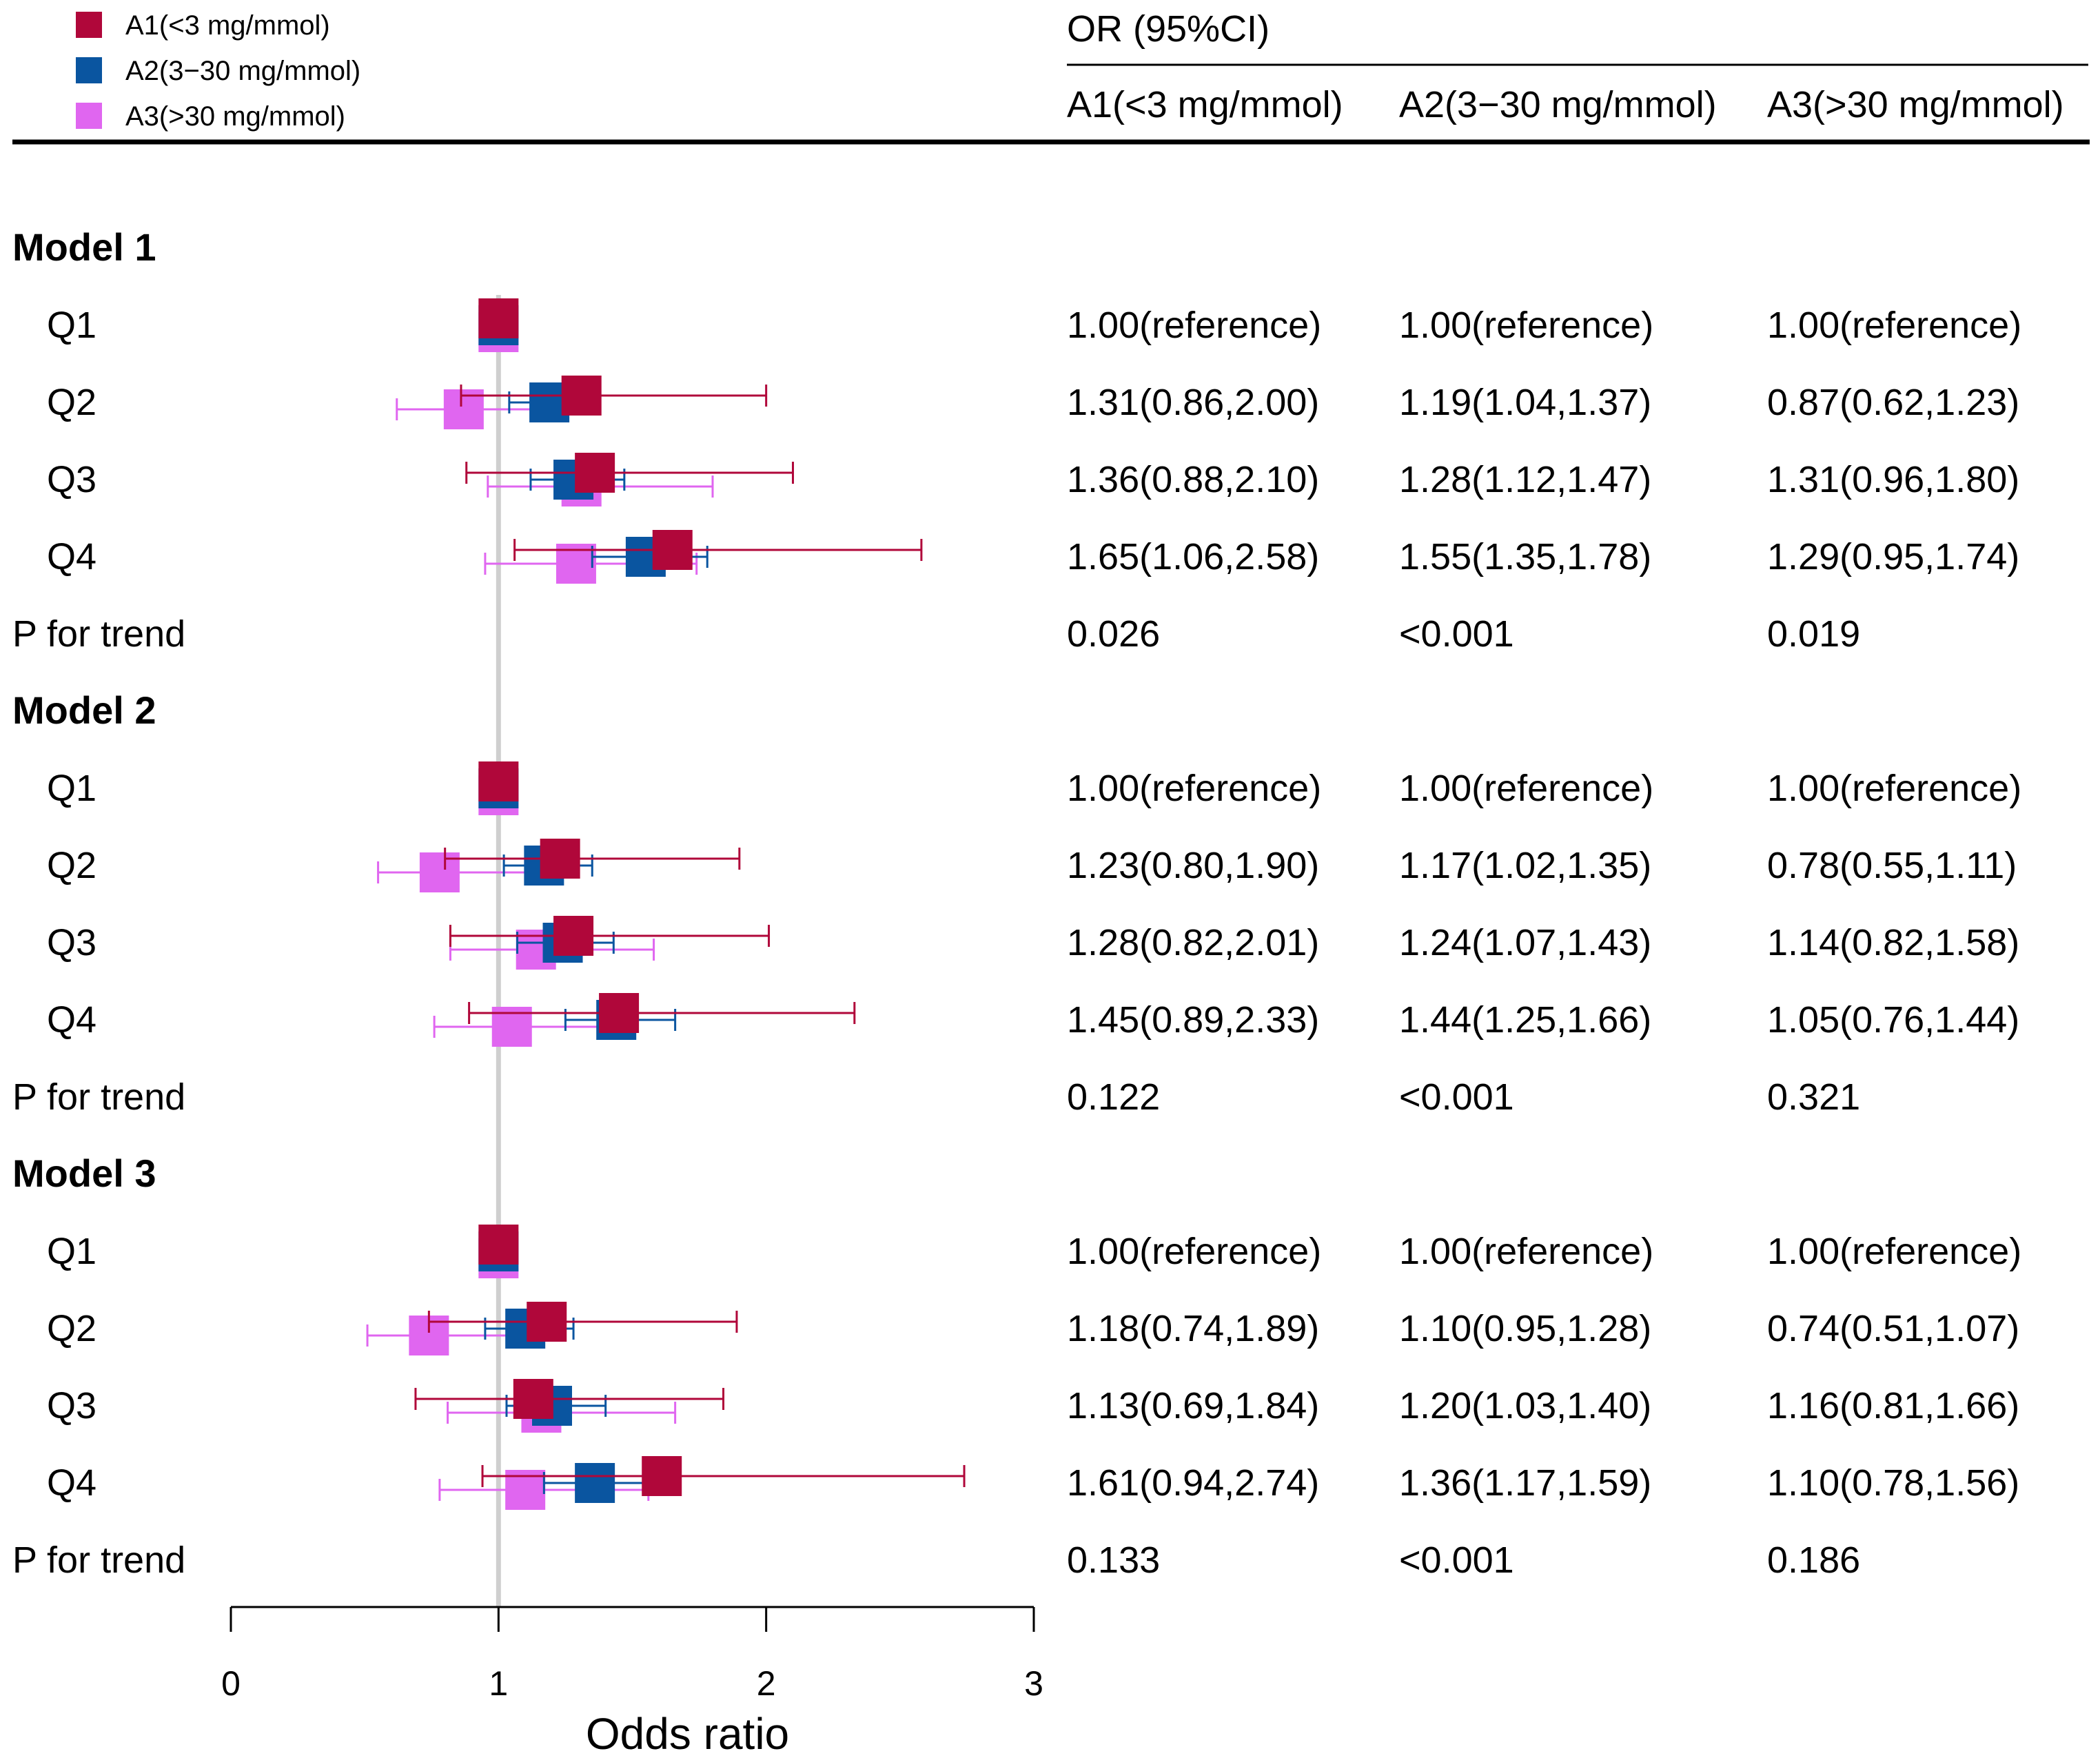 The width and height of the screenshot is (2100, 1760). Describe the element at coordinates (1893, 402) in the screenshot. I see `or-value: 0.87(0.62,1.23)` at that location.